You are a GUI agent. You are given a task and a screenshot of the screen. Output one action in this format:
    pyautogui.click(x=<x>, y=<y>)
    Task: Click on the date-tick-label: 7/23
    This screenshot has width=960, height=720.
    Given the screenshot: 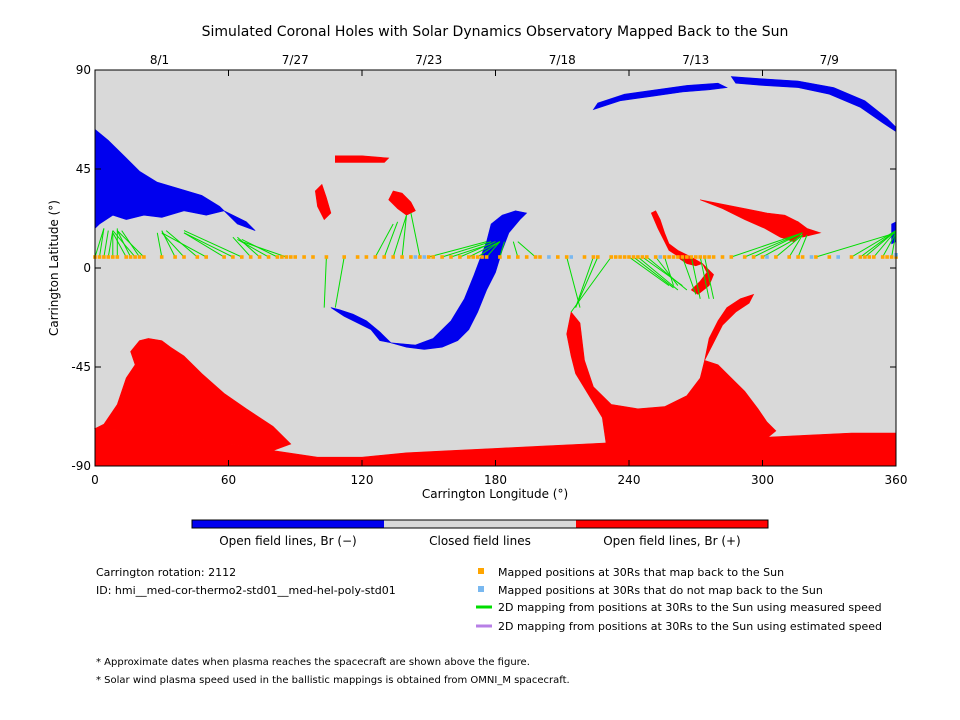 What is the action you would take?
    pyautogui.click(x=428, y=60)
    